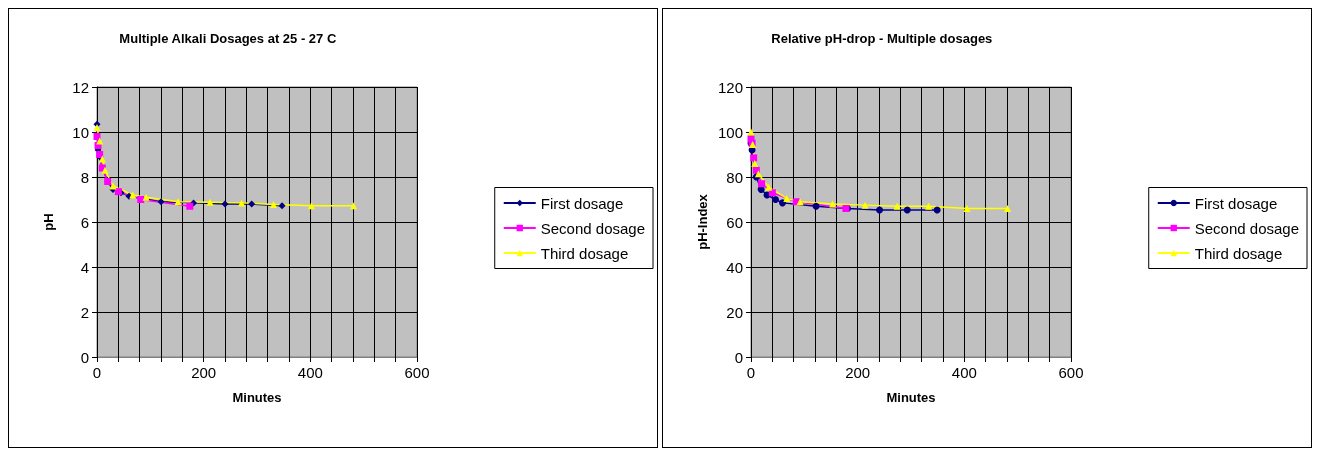 The image size is (1322, 459). What do you see at coordinates (734, 312) in the screenshot?
I see `y-tick-label: 20` at bounding box center [734, 312].